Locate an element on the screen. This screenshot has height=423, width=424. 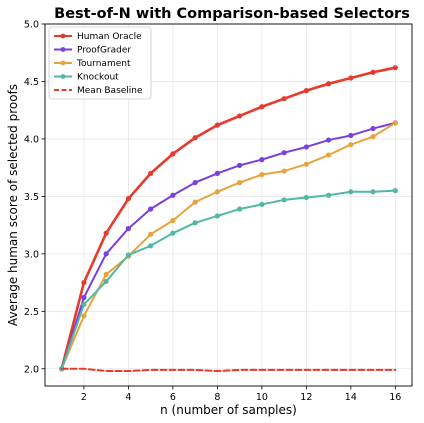
x-tick-label: 4 is located at coordinates (128, 397).